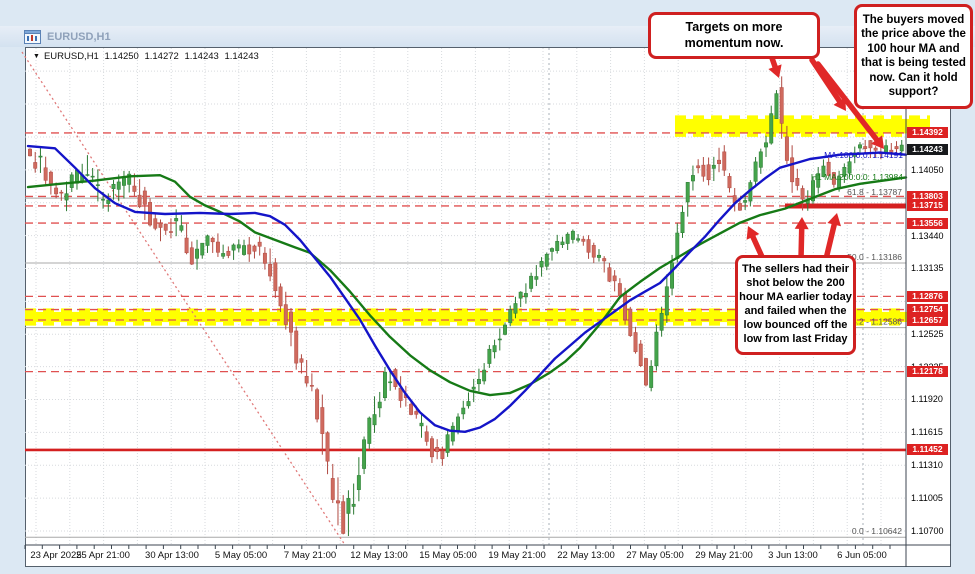  I want to click on date-axis-label: 19 May 21:00, so click(517, 555).